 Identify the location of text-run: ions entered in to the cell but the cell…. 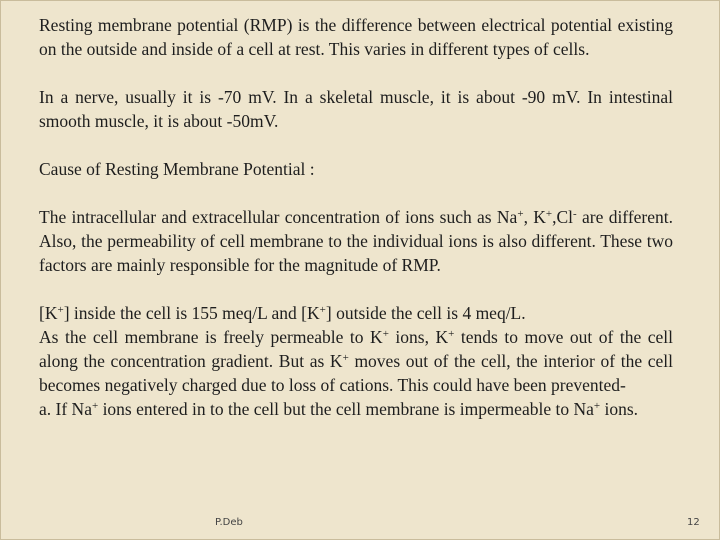
(346, 409).